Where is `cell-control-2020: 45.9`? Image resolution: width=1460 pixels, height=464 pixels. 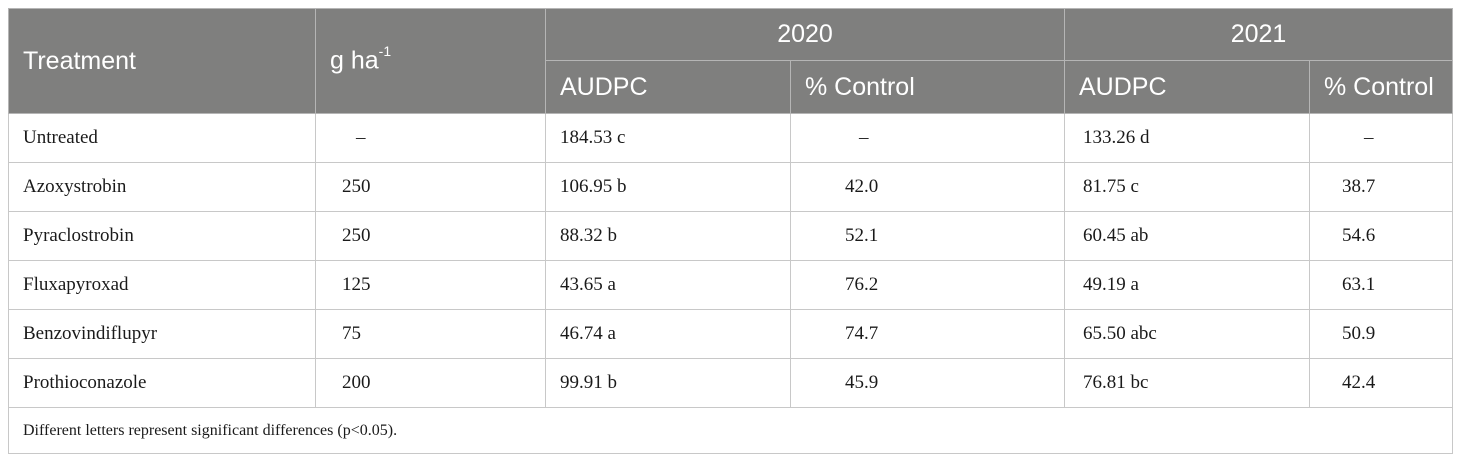 cell-control-2020: 45.9 is located at coordinates (927, 383).